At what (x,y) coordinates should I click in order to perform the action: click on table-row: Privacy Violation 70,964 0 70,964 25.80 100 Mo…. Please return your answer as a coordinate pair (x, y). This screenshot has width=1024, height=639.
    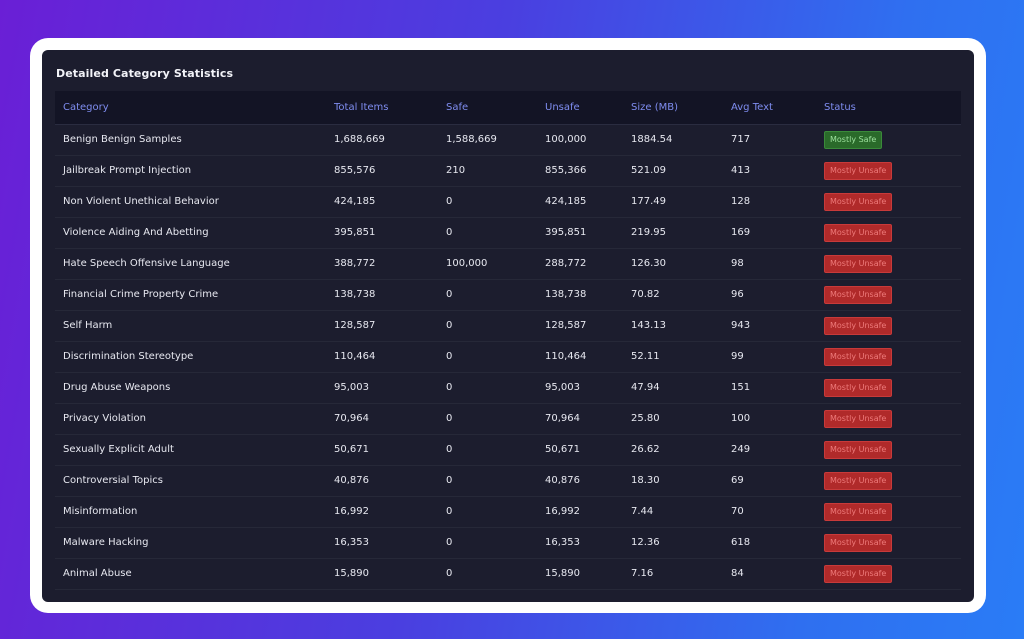
    Looking at the image, I should click on (508, 418).